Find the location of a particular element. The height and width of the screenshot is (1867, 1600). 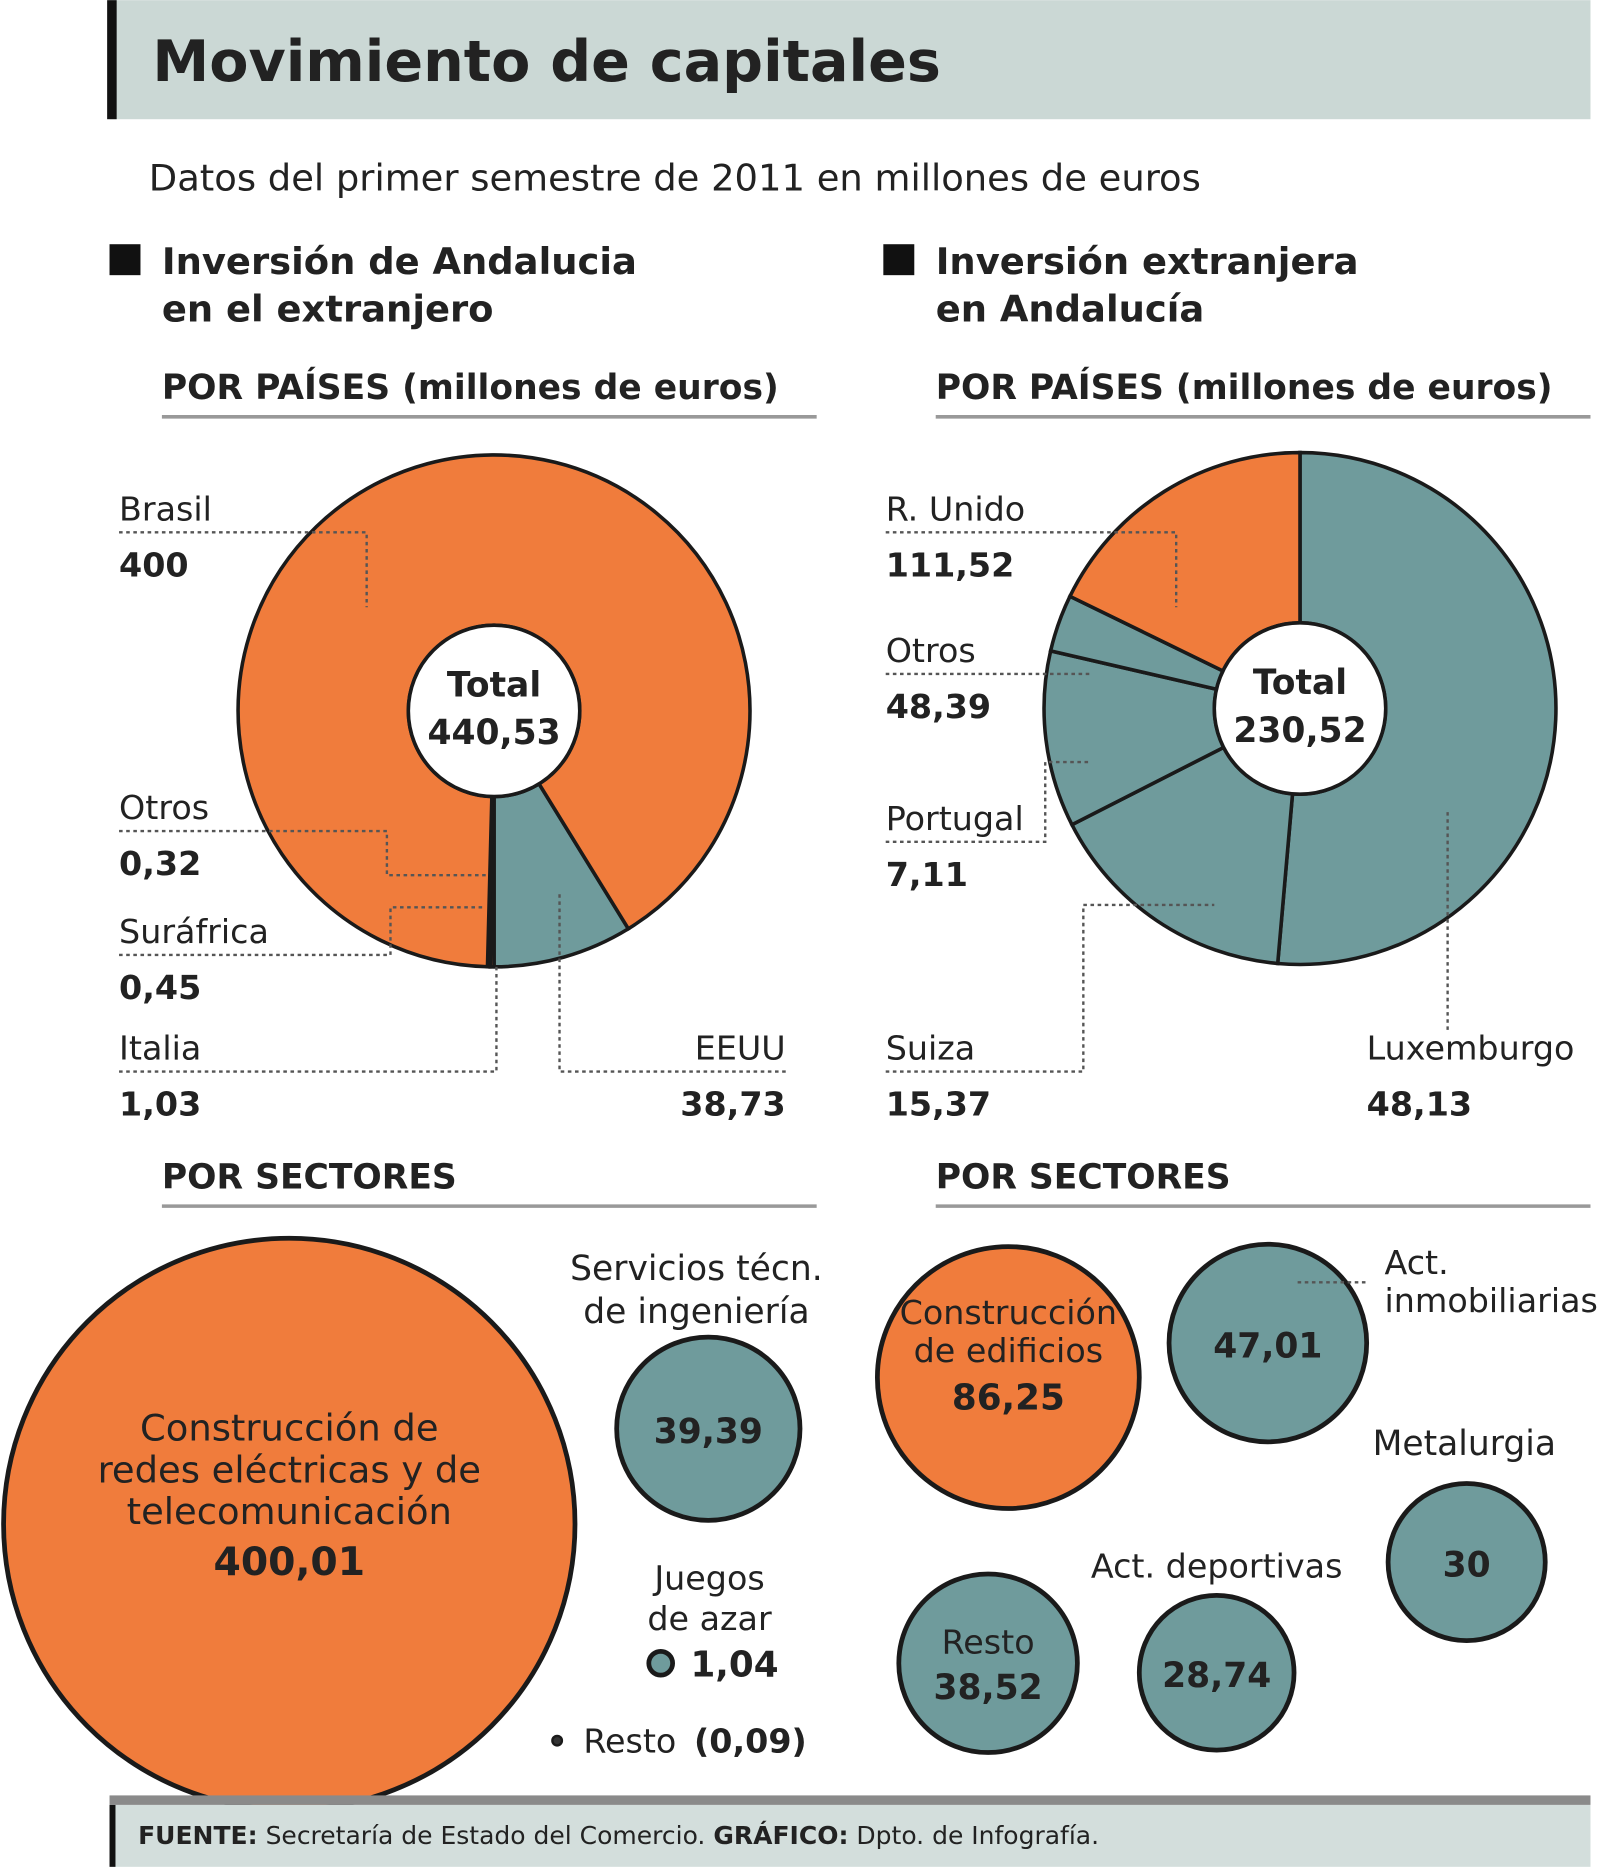

value-otros-r: 48,39 is located at coordinates (938, 706).